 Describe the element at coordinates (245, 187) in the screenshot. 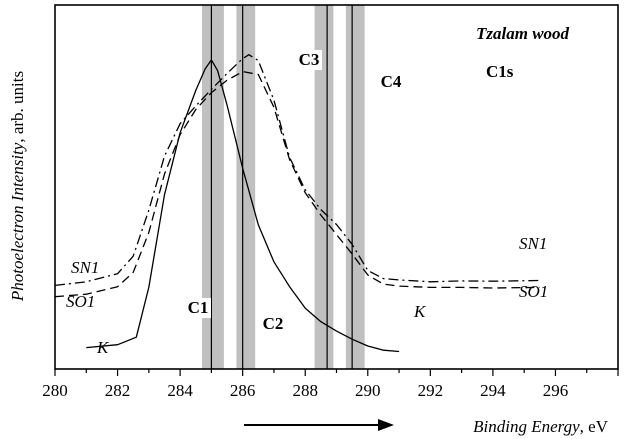

I see `component-band-c2` at that location.